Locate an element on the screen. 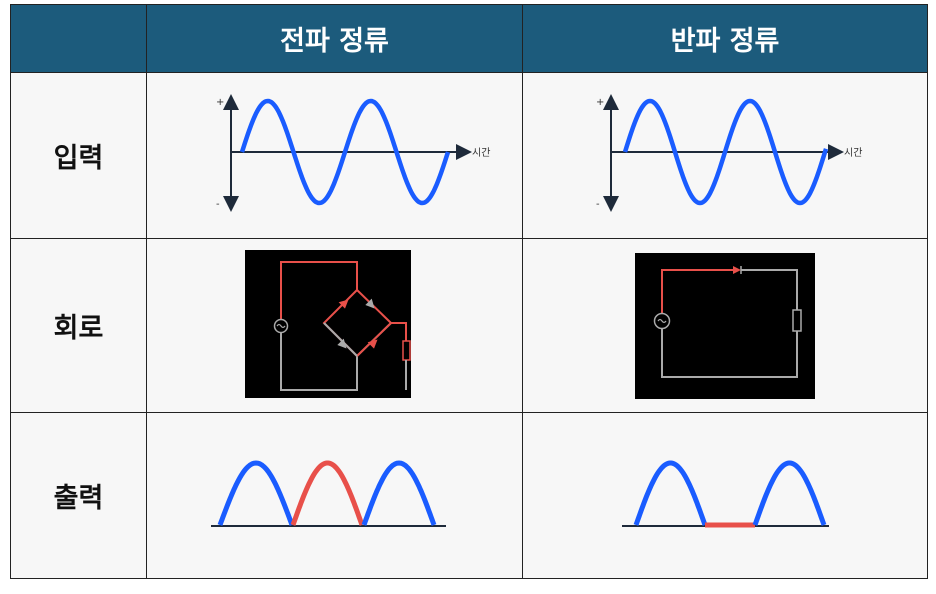 The width and height of the screenshot is (936, 594). output-hump-inverted is located at coordinates (327, 493).